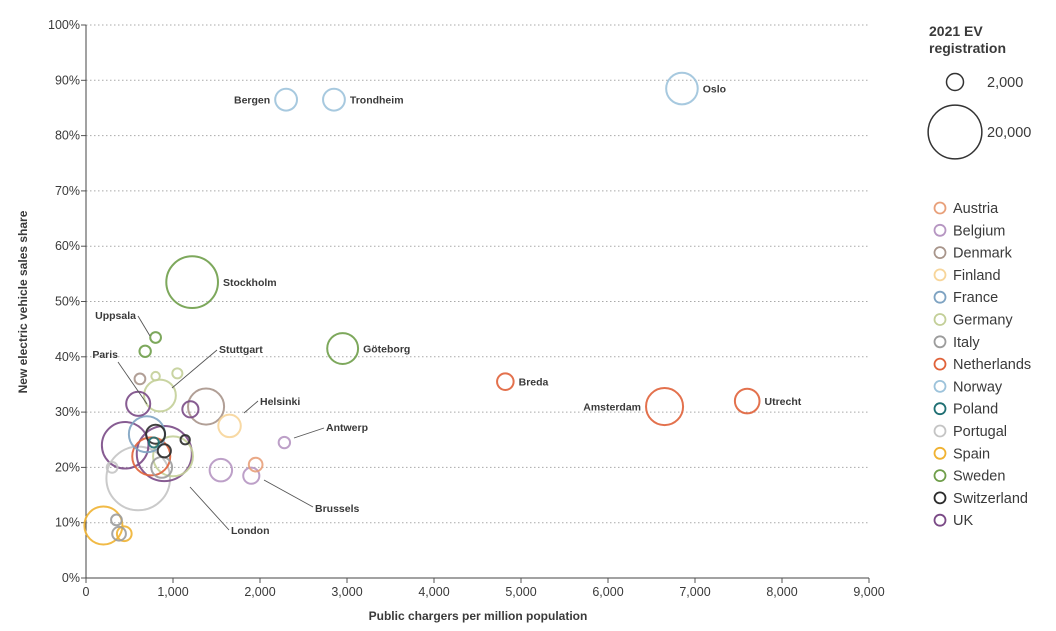 The height and width of the screenshot is (631, 1056). I want to click on y-tick-label: 10%, so click(67, 523).